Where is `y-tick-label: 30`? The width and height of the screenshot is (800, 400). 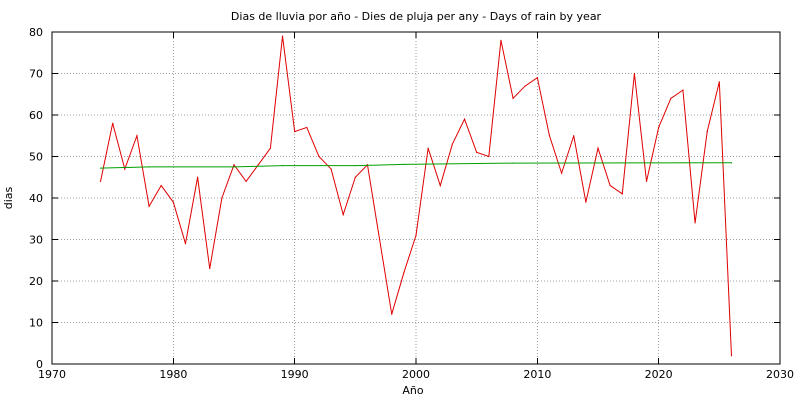 y-tick-label: 30 is located at coordinates (36, 240).